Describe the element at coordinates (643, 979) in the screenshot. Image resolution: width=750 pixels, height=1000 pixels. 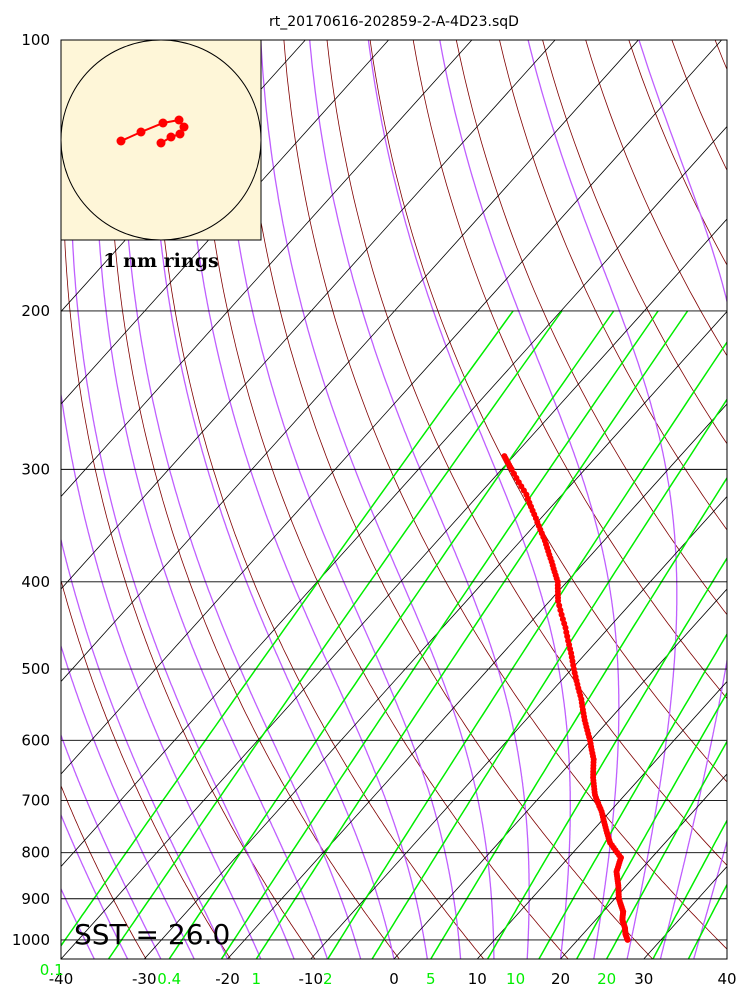
I see `temperature-tick-label: 30` at that location.